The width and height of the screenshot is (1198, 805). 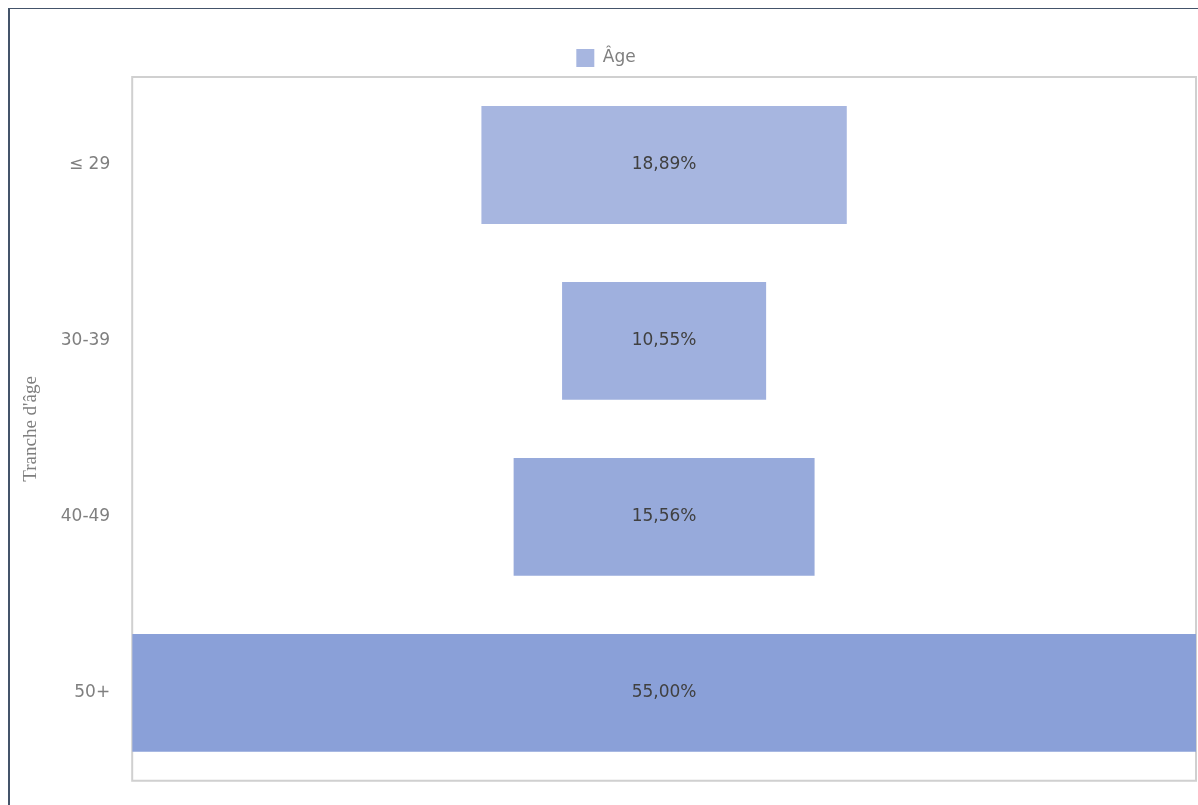 What do you see at coordinates (664, 339) in the screenshot?
I see `data-label: 10,55%` at bounding box center [664, 339].